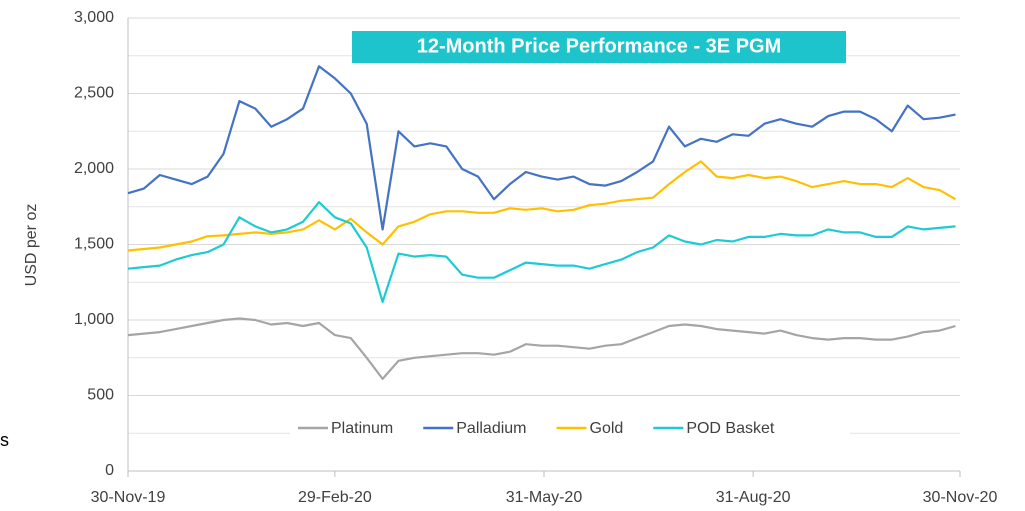  What do you see at coordinates (94, 93) in the screenshot?
I see `y-tick-label: 2,500` at bounding box center [94, 93].